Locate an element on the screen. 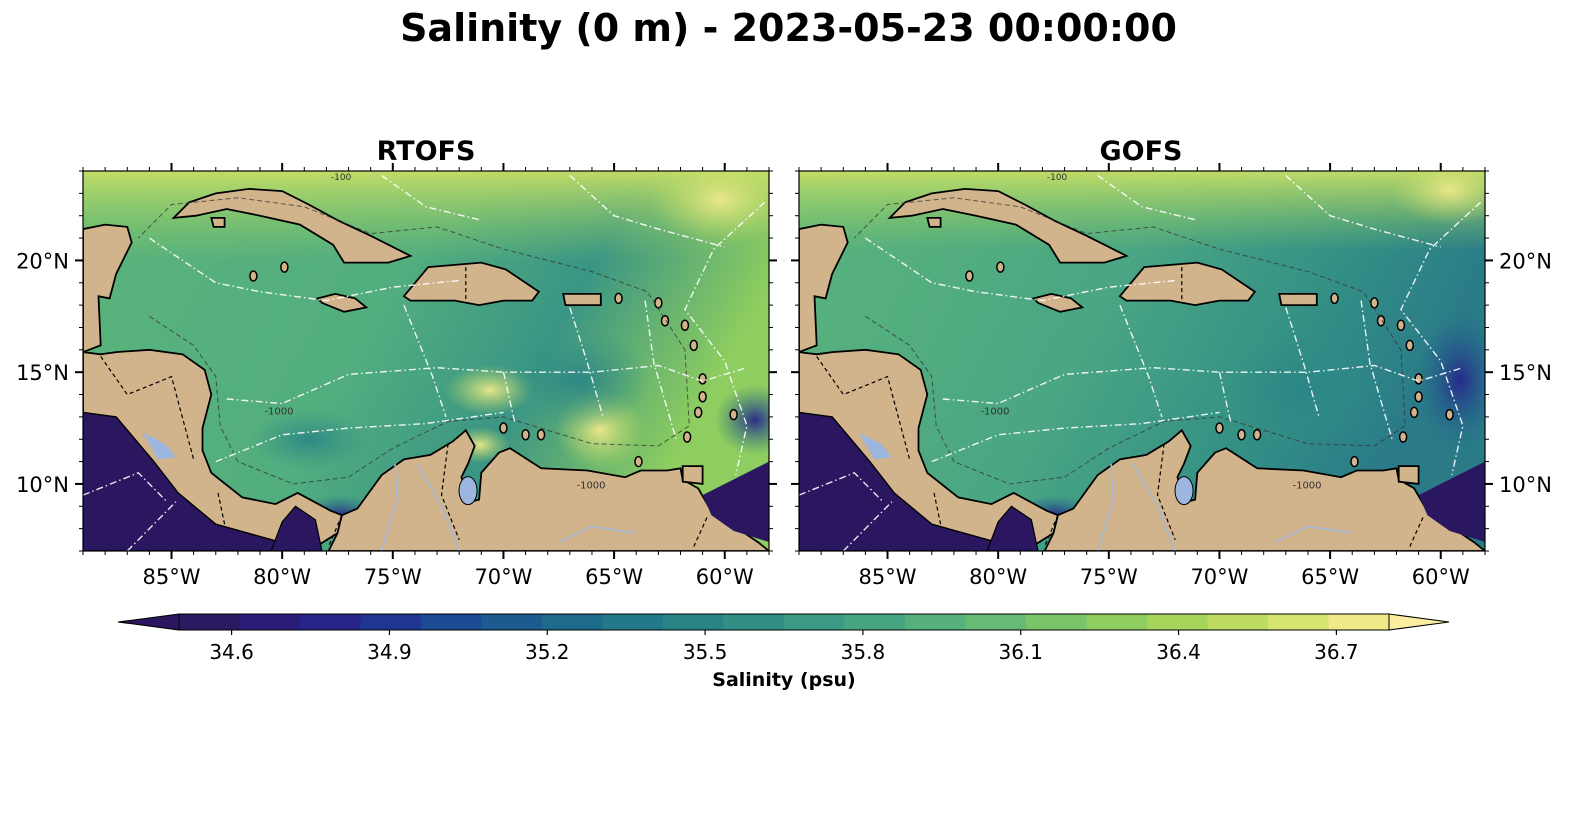  colorbar-frame is located at coordinates (784, 622).